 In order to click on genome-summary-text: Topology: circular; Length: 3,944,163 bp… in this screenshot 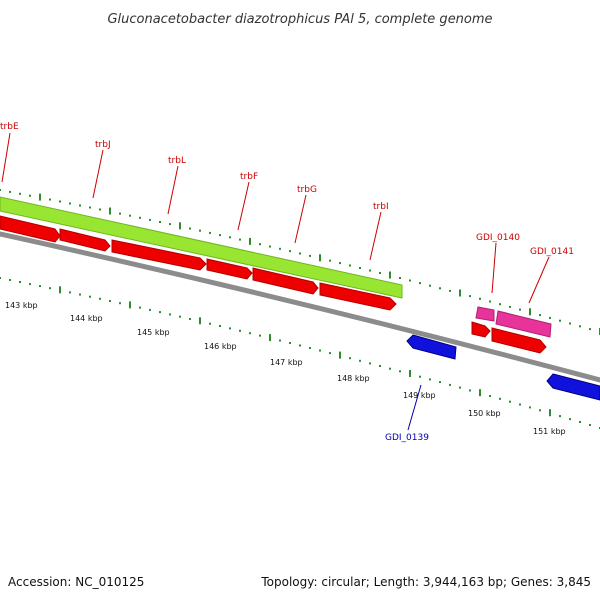, I will do `click(425, 582)`.